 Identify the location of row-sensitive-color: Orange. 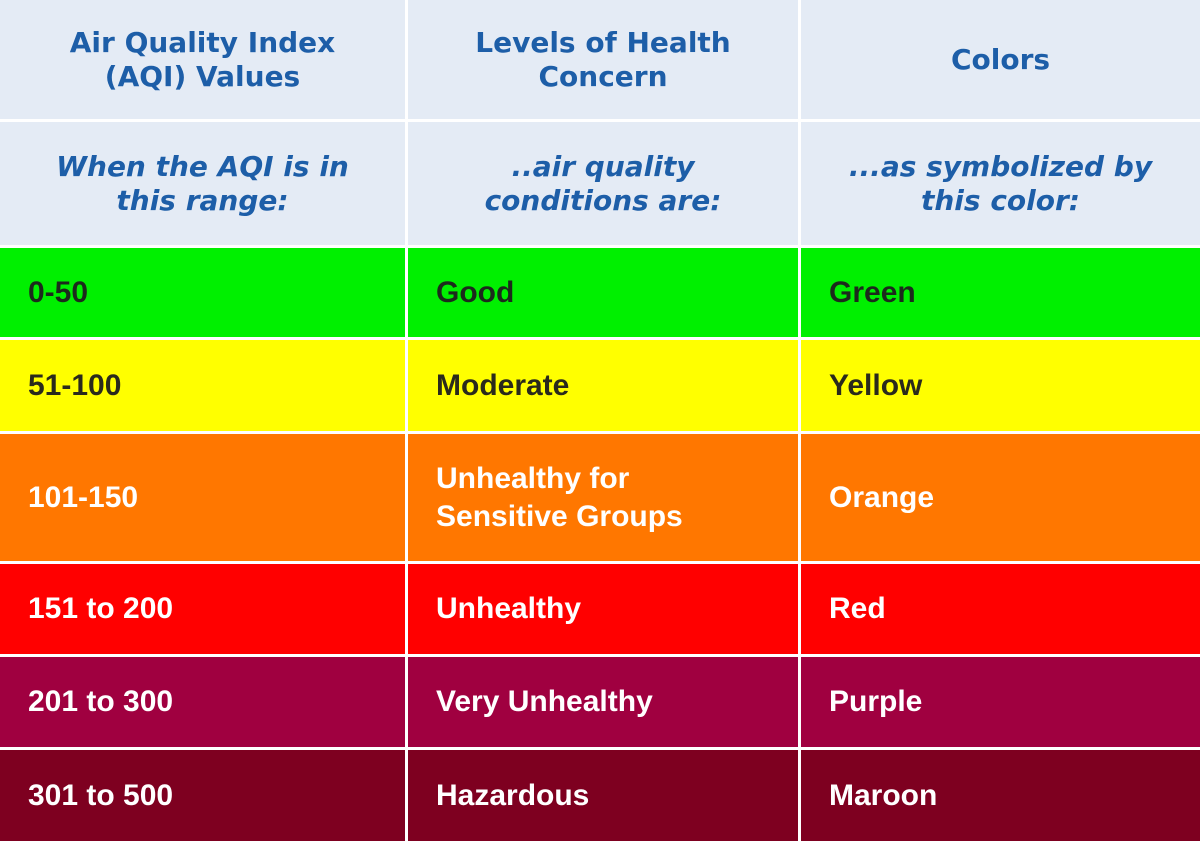
(1000, 499).